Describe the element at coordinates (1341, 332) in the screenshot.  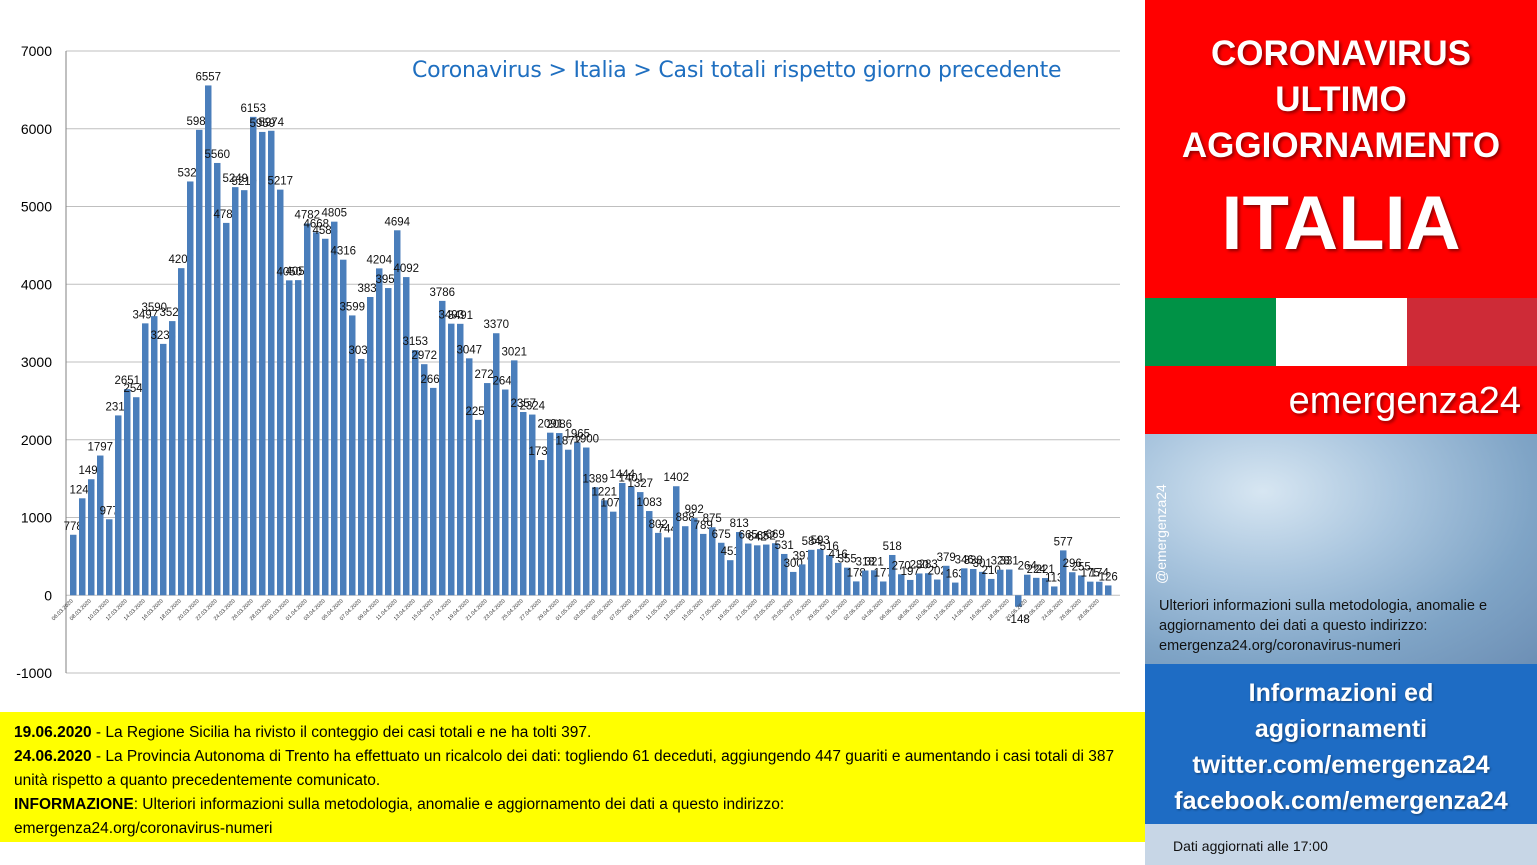
I see `flag-white` at that location.